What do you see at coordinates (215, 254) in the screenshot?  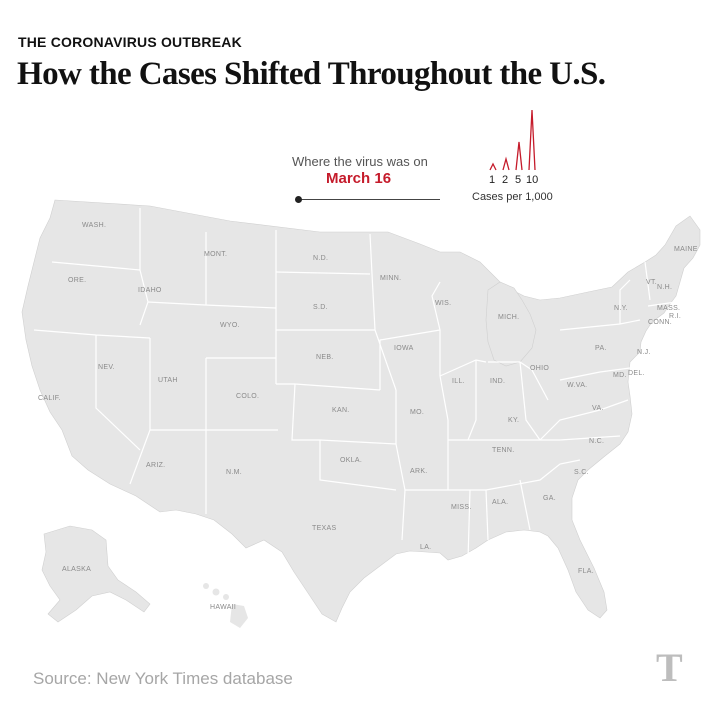 I see `state-label-mont: MONT.` at bounding box center [215, 254].